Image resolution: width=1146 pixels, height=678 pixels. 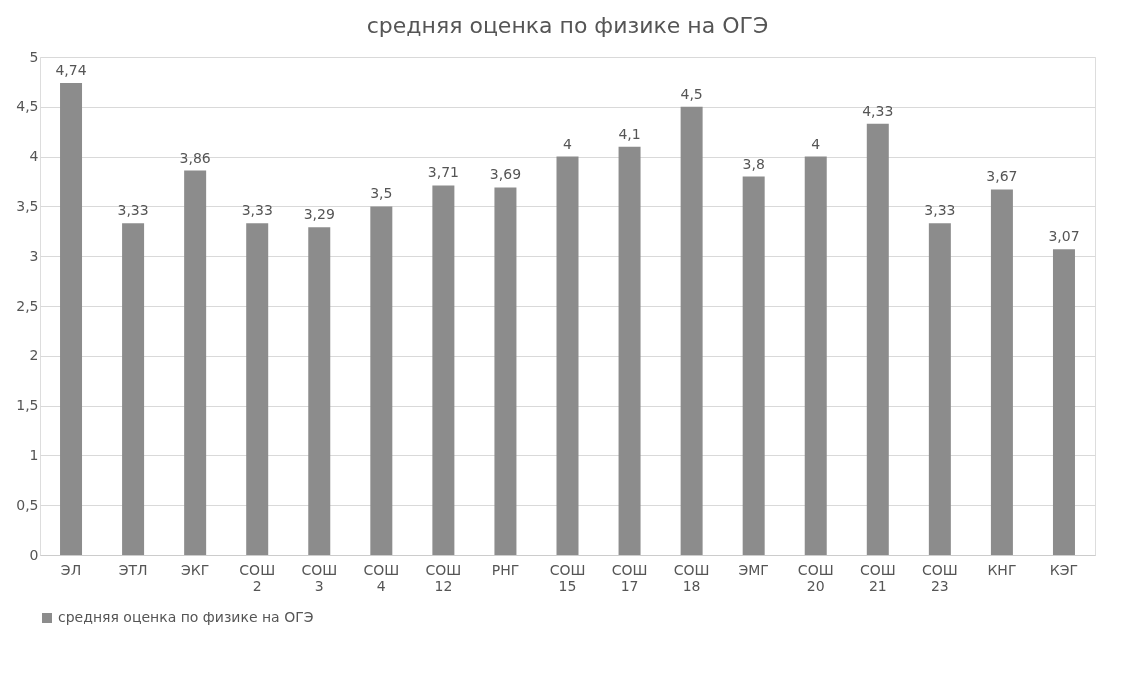 What do you see at coordinates (381, 193) in the screenshot?
I see `data-label: 3,5` at bounding box center [381, 193].